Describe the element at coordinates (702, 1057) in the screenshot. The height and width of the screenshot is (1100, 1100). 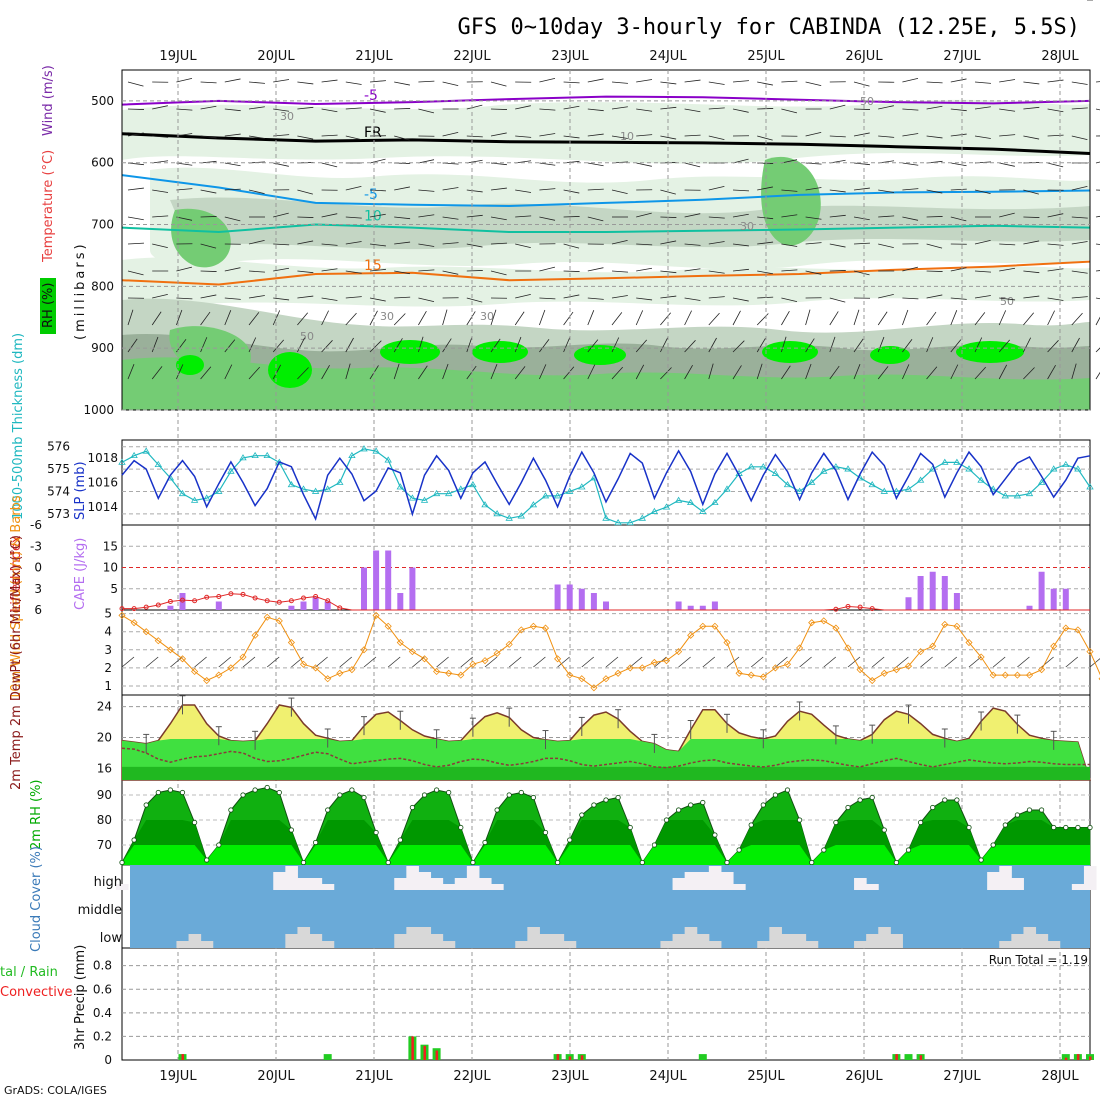
I see `precip-total-bar` at that location.